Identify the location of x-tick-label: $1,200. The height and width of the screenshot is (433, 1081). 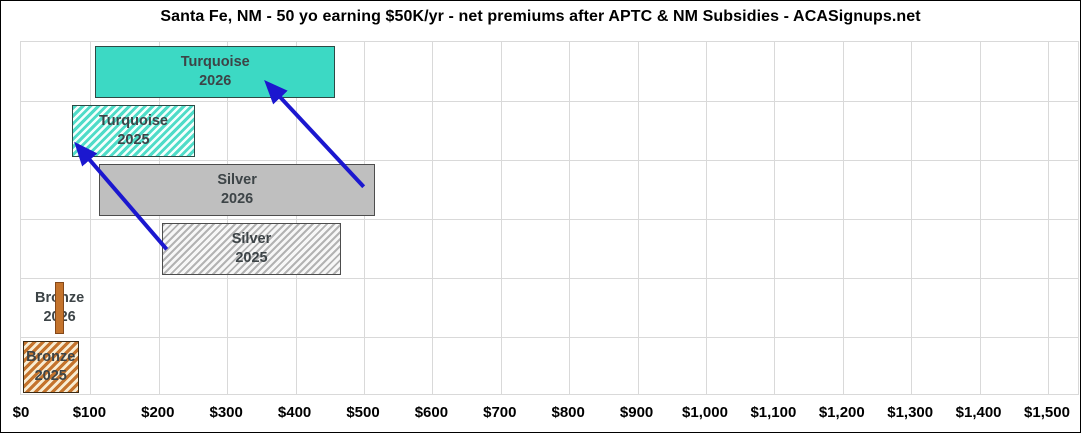
(841, 412).